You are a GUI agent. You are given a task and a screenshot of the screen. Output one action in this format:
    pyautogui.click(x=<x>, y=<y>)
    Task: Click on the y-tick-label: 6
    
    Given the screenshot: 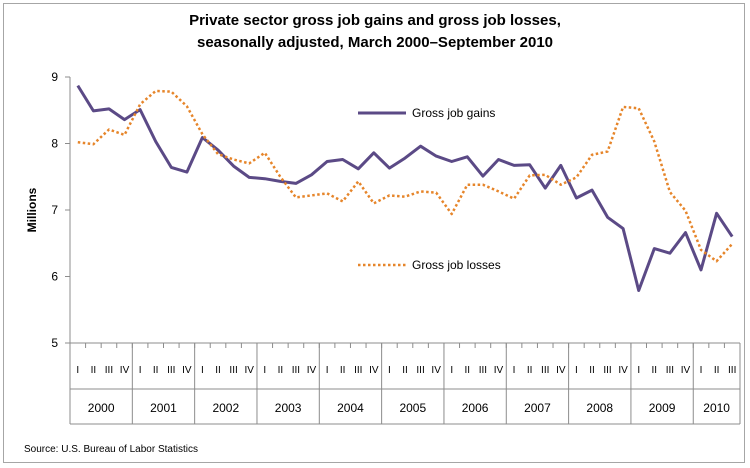 What is the action you would take?
    pyautogui.click(x=54, y=277)
    